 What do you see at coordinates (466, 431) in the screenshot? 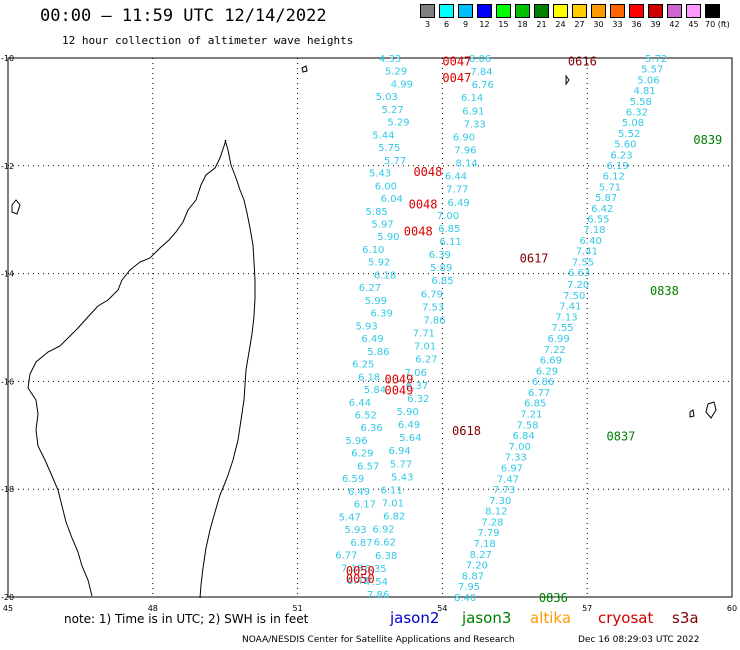
I see `pass-time-label: 0618` at bounding box center [466, 431].